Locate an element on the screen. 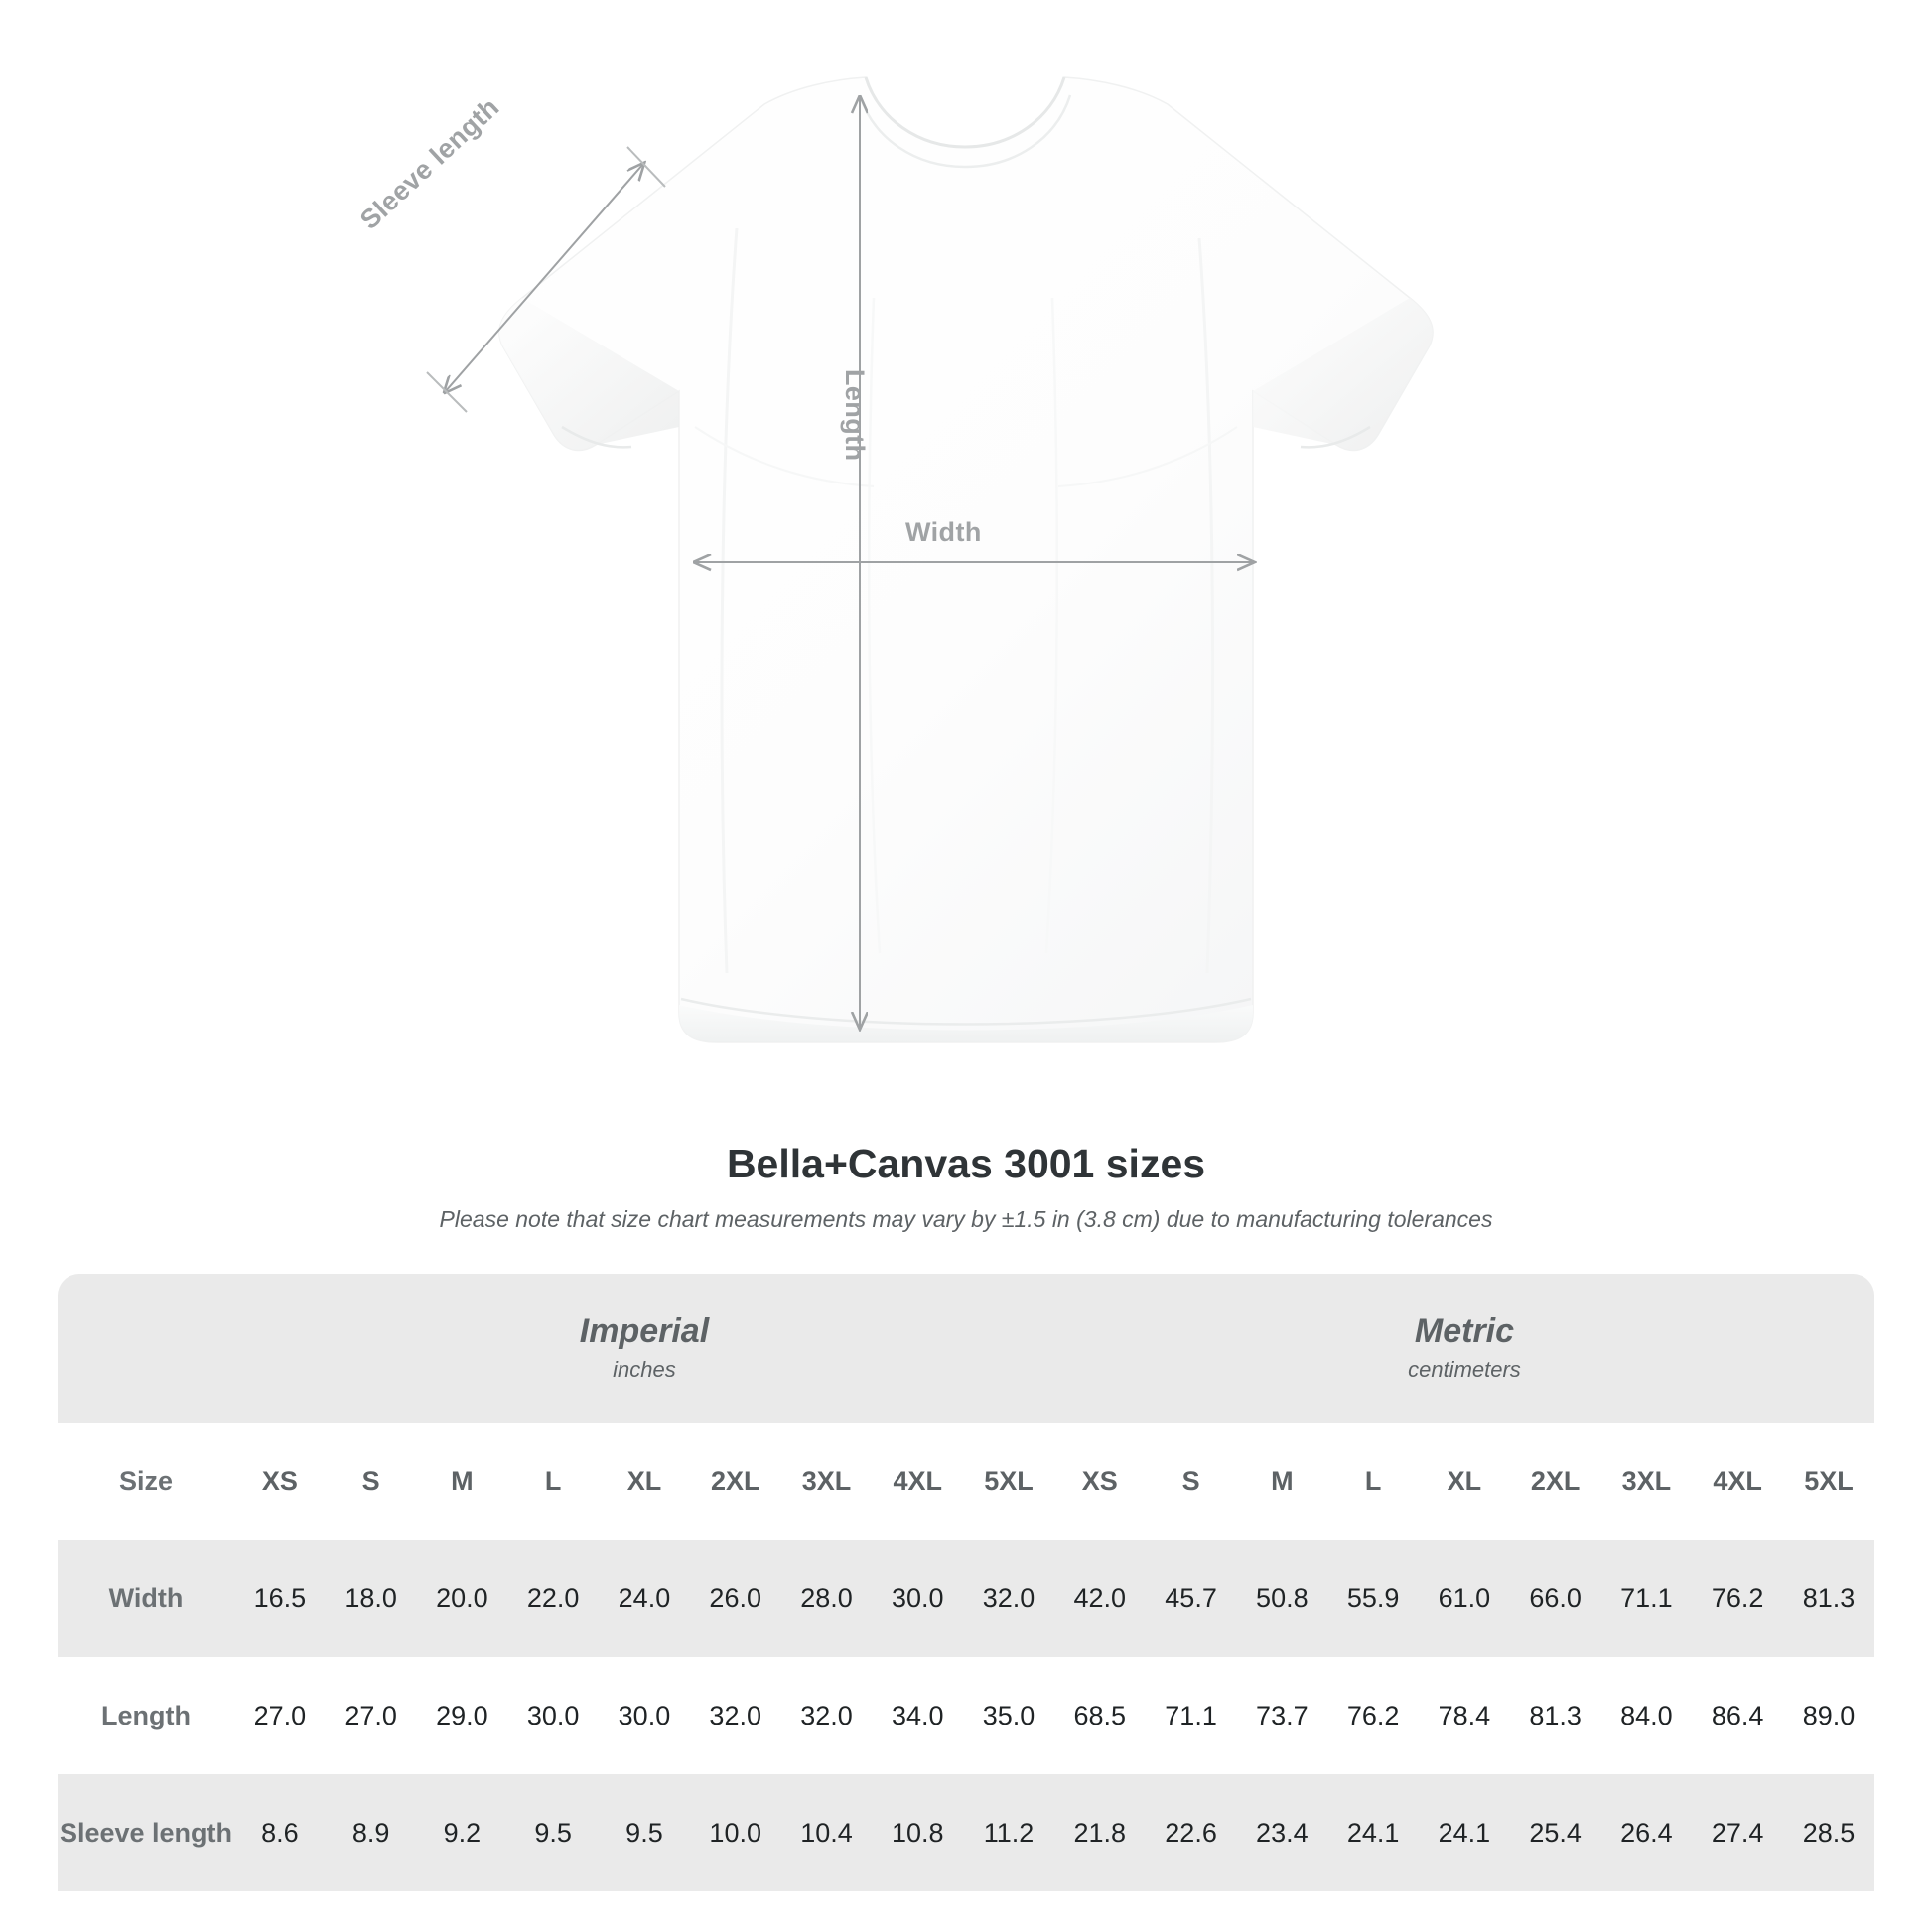  cell-length-xs-metric: 68.5 is located at coordinates (1099, 1716).